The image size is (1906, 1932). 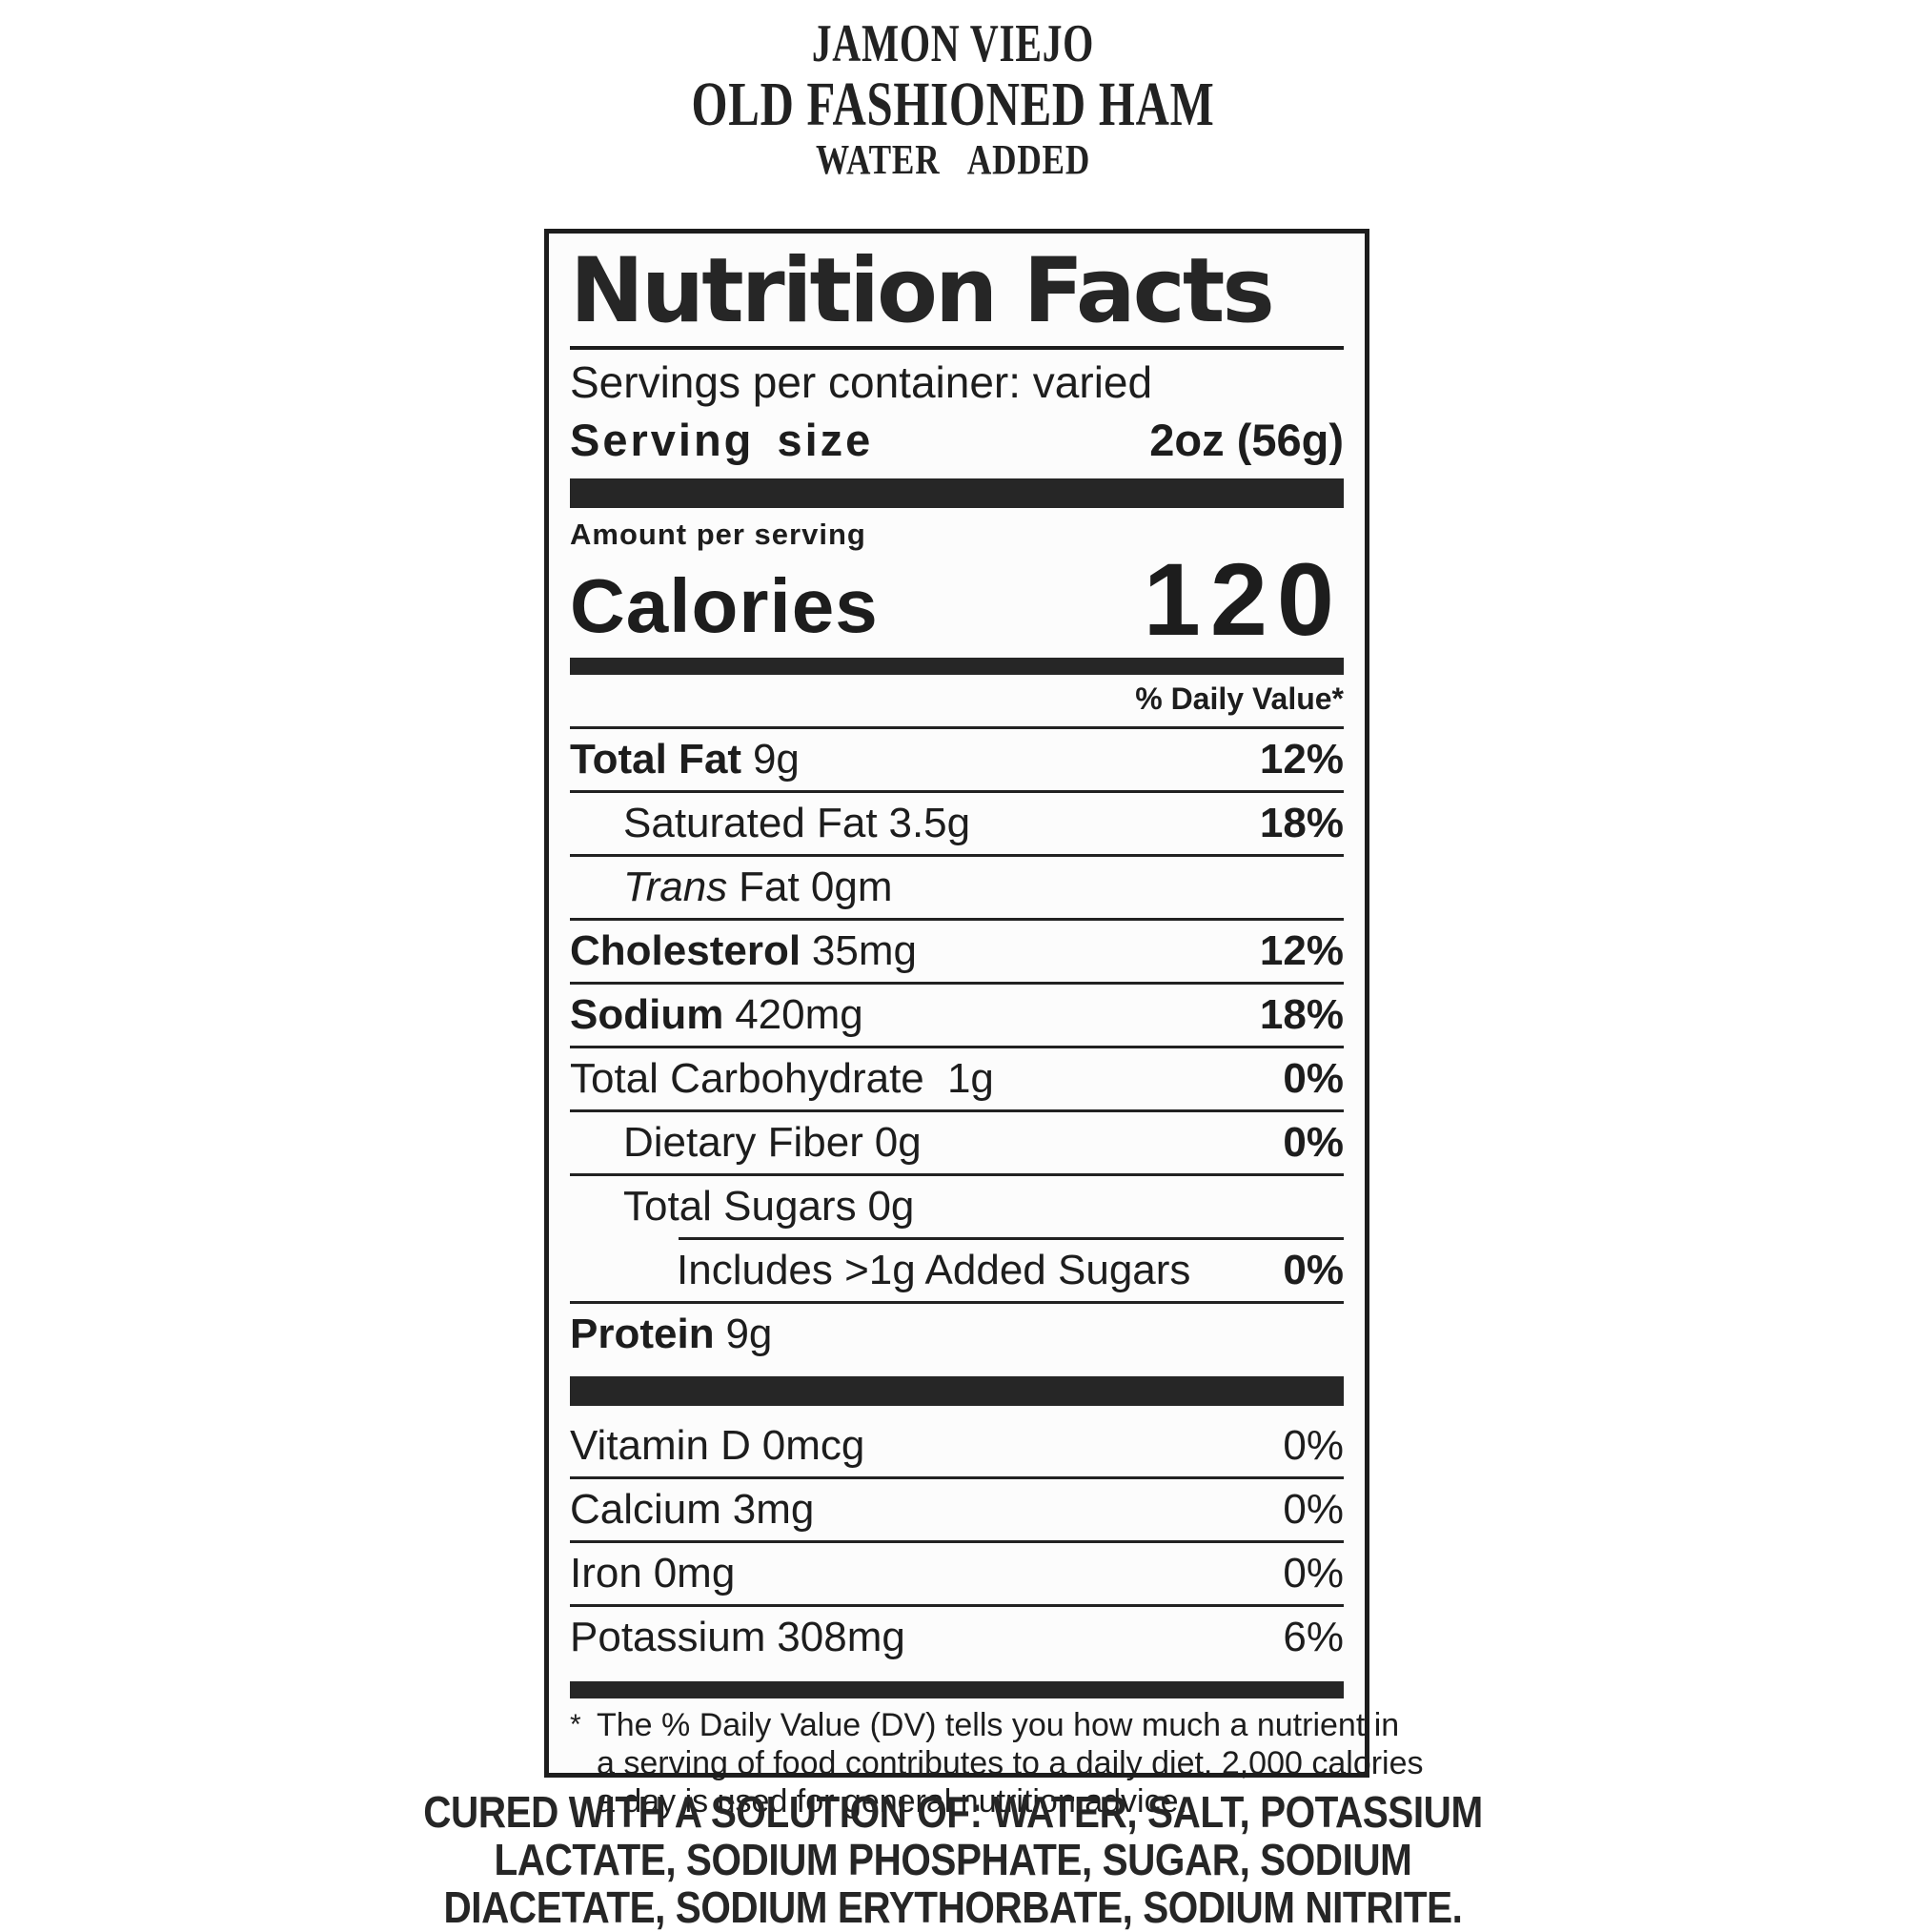 I want to click on vitamin-amount: 308mg, so click(x=841, y=1637).